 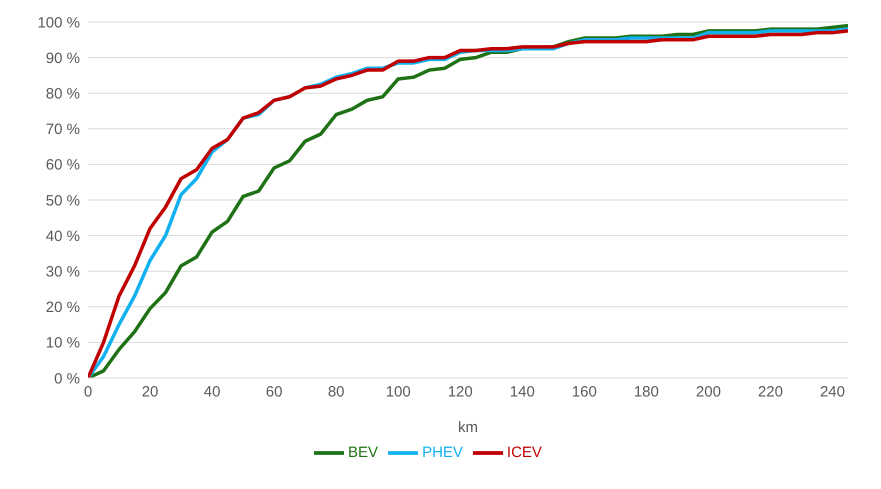 What do you see at coordinates (442, 452) in the screenshot?
I see `legend-label: PHEV` at bounding box center [442, 452].